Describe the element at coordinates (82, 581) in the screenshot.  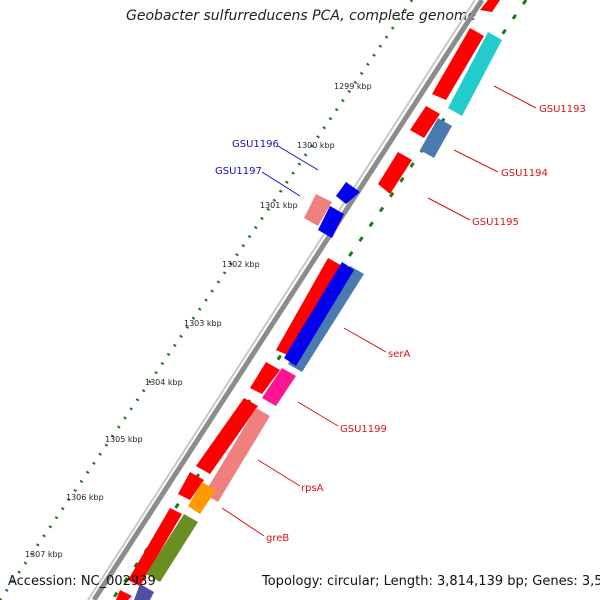
I see `accession-label: Accession: NC_002939` at that location.